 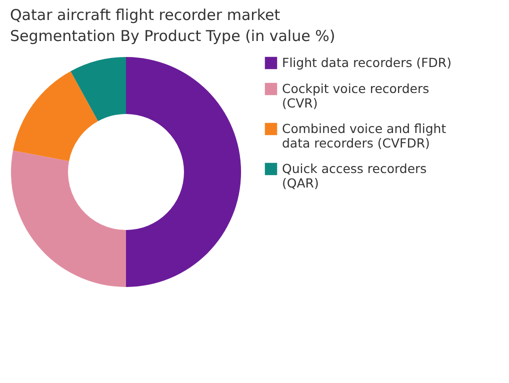 What do you see at coordinates (173, 25) in the screenshot?
I see `chart-title: Qatar aircraft flight recorder market Segmentation By Product Type (in value %)` at bounding box center [173, 25].